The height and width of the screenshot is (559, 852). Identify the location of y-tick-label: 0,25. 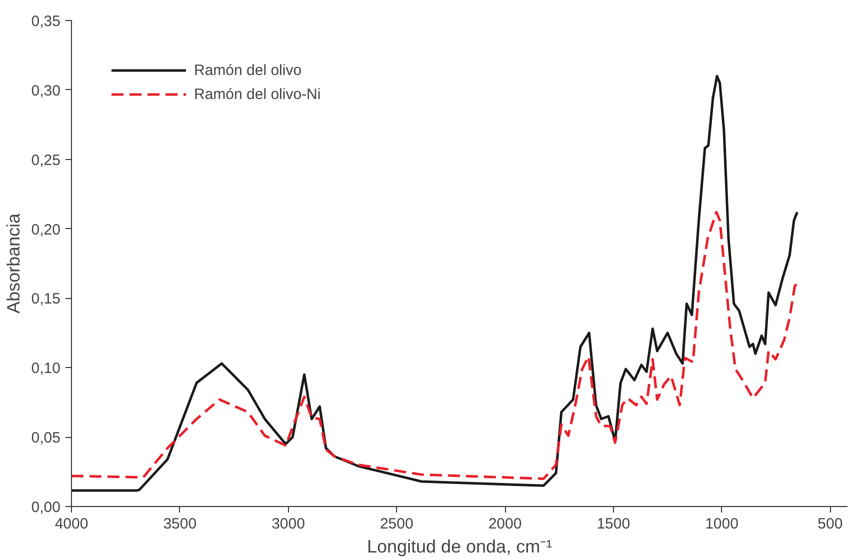
(46, 160).